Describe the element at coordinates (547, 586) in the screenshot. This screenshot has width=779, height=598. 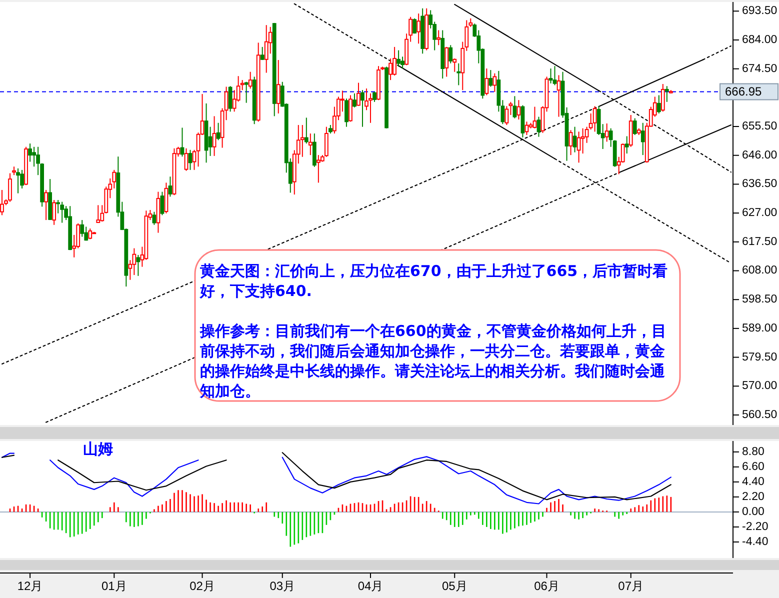
I see `x-tick-label: 06月` at that location.